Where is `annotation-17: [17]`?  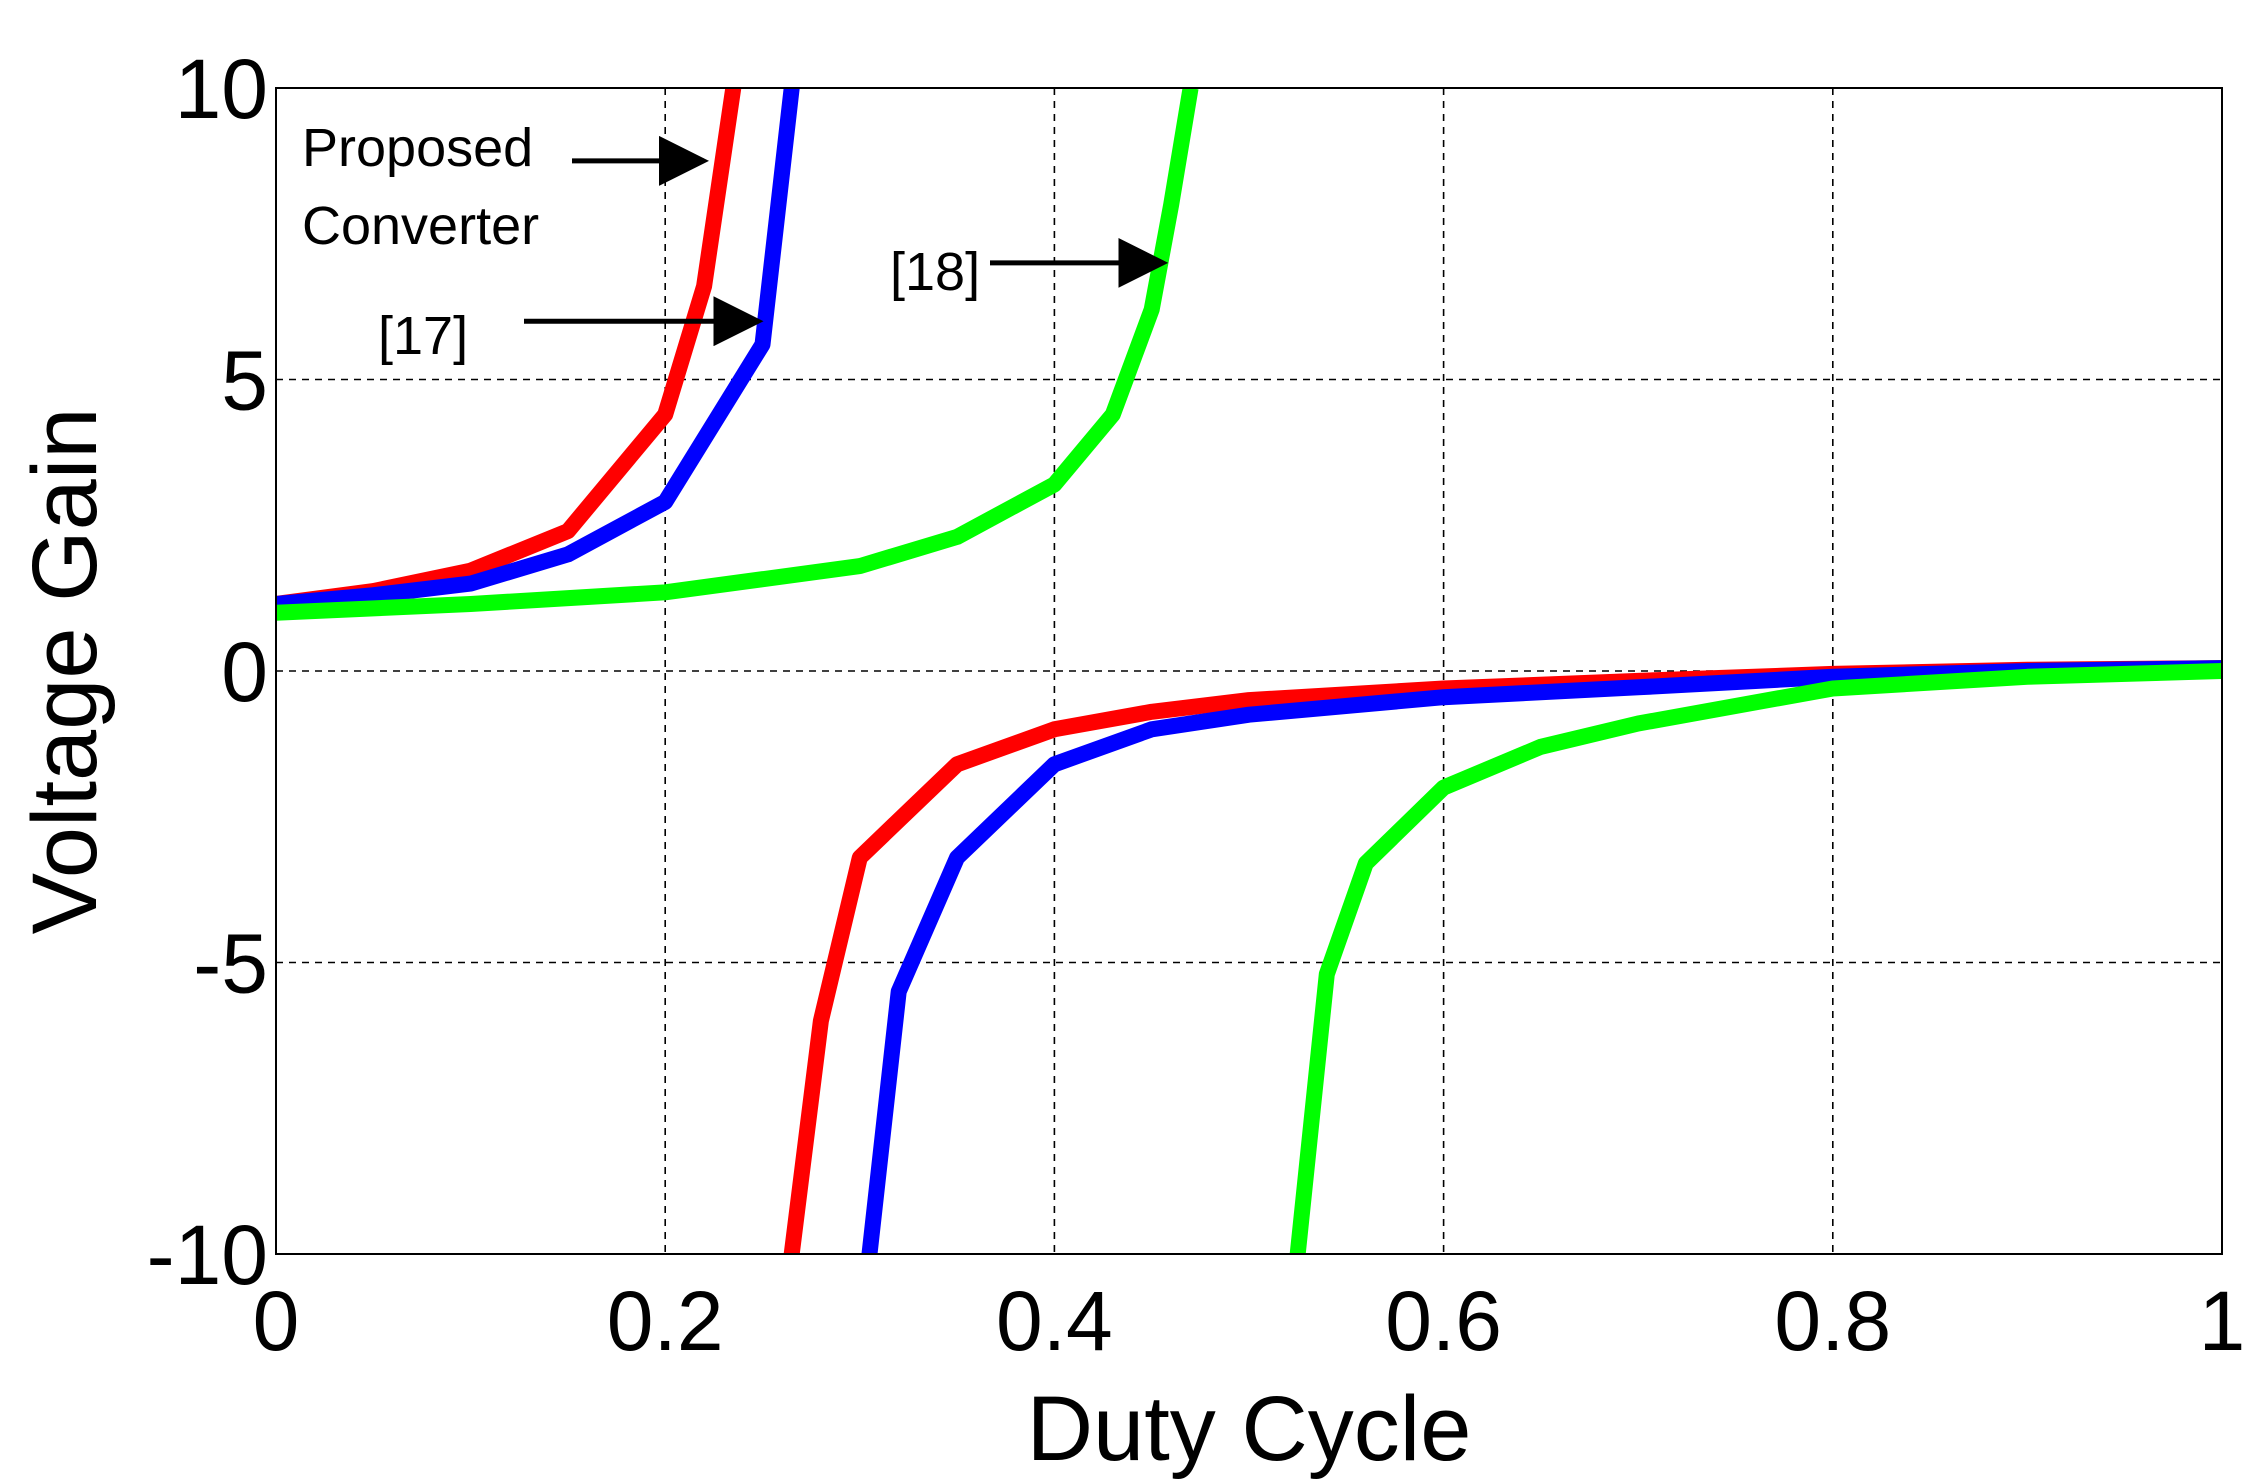 annotation-17: [17] is located at coordinates (571, 331).